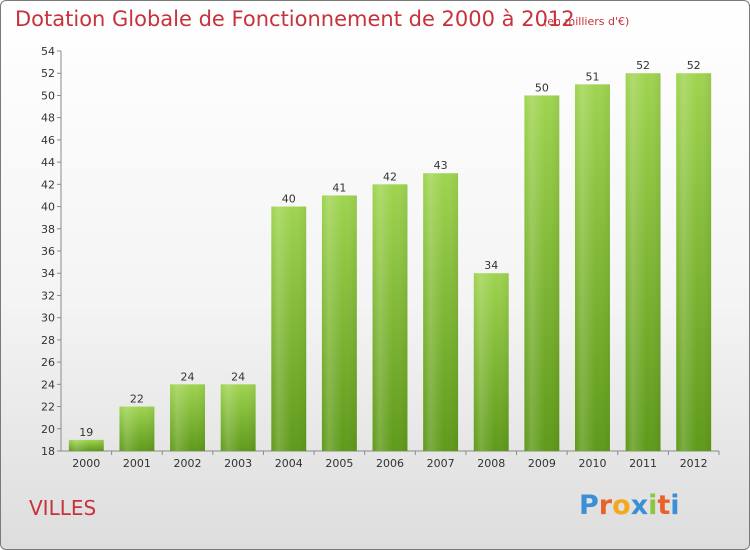 The width and height of the screenshot is (750, 550). Describe the element at coordinates (289, 328) in the screenshot. I see `bar-shine-2004` at that location.